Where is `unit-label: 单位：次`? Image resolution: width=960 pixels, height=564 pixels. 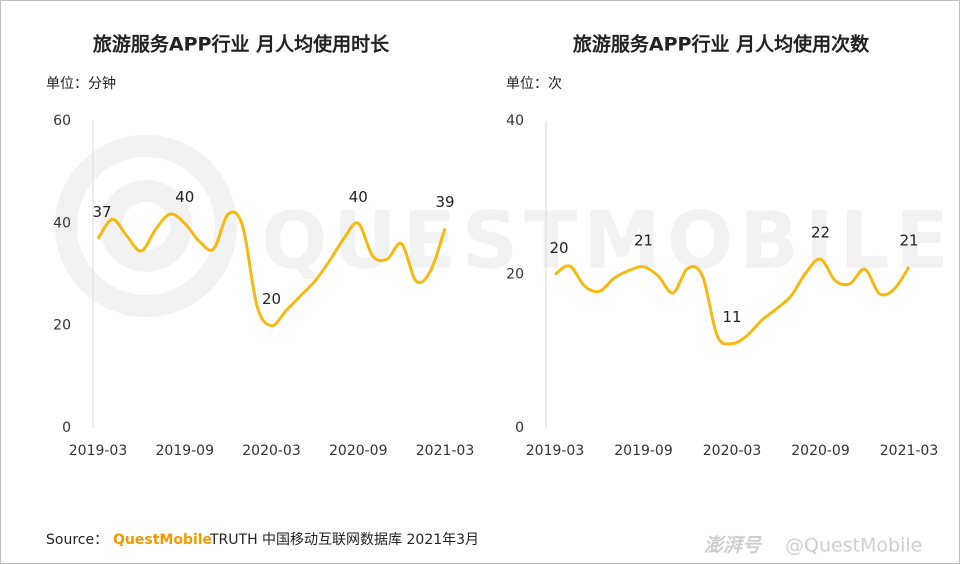
unit-label: 单位：次 is located at coordinates (534, 84).